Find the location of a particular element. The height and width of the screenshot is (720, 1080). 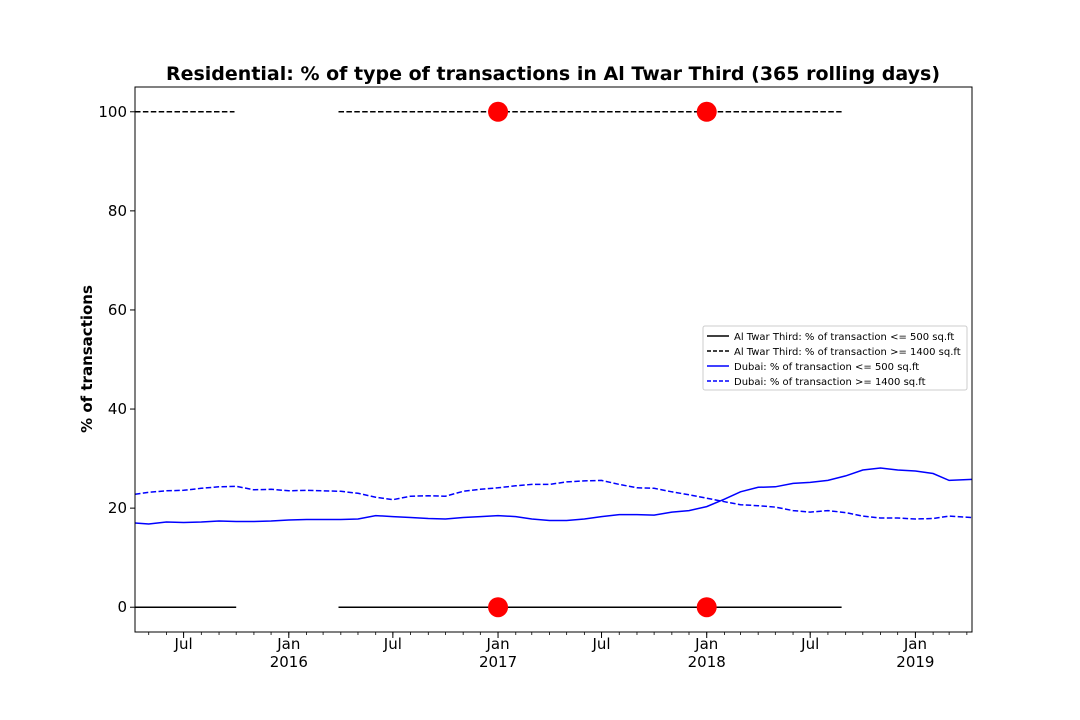

x-tick-year-label: 2016 is located at coordinates (289, 662).